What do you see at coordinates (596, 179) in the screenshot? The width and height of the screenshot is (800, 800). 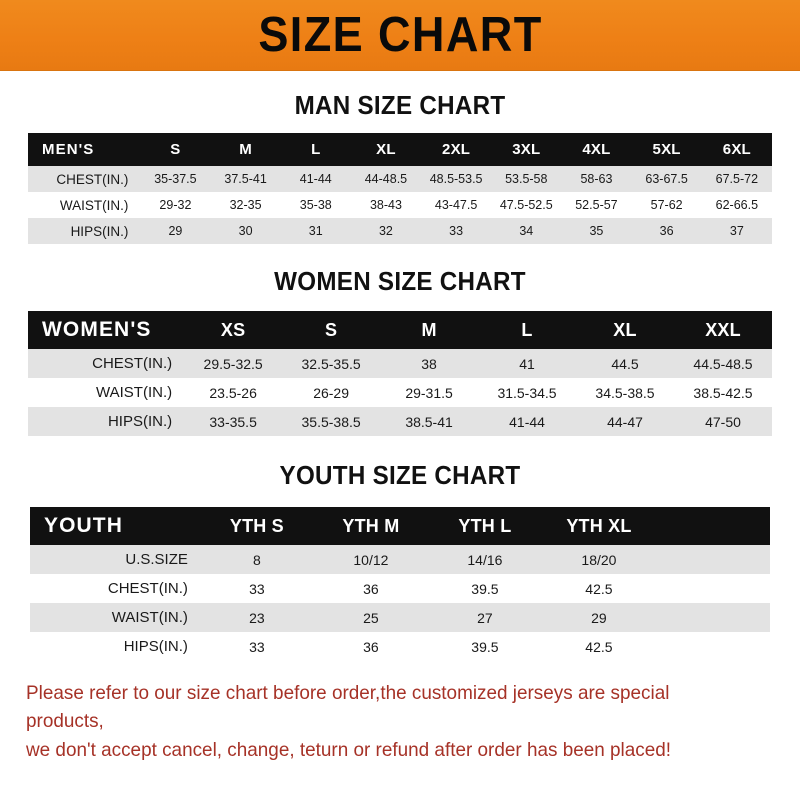 I see `man-measurement-cell: 58-63` at bounding box center [596, 179].